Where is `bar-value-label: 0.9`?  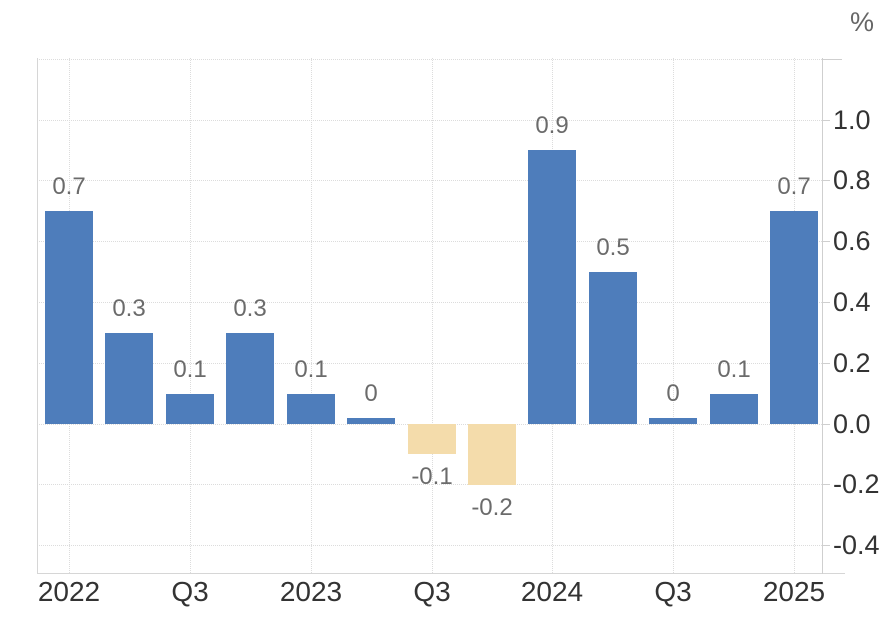
bar-value-label: 0.9 is located at coordinates (552, 125).